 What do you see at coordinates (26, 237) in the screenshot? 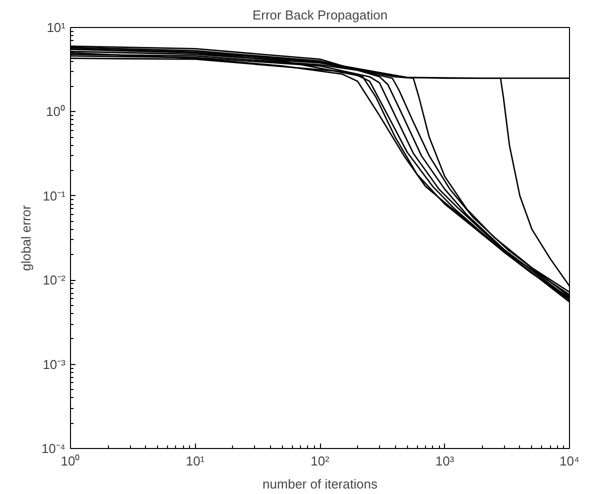
I see `y-axis-title: global error` at bounding box center [26, 237].